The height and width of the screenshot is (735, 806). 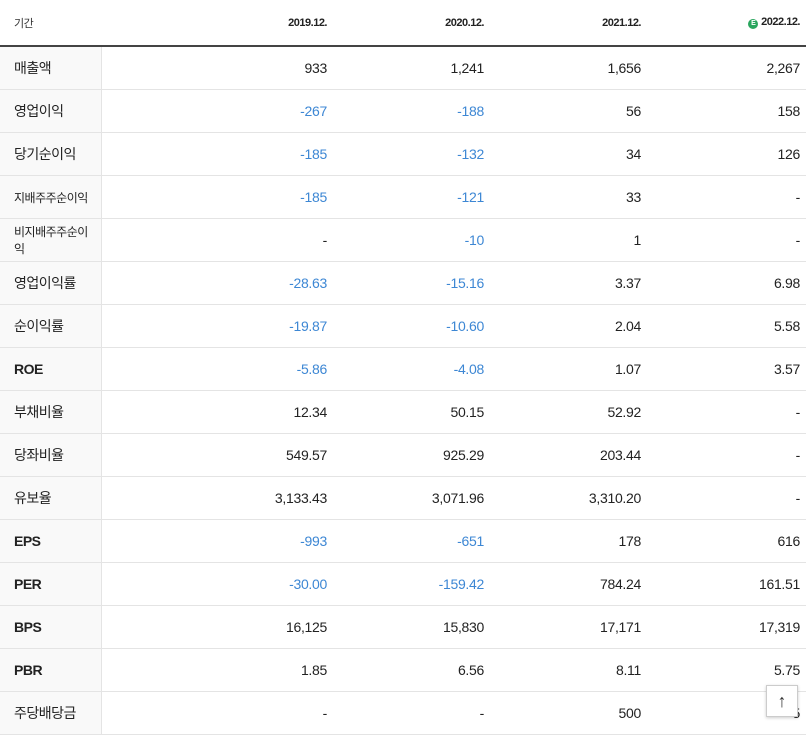 I want to click on scroll-top-button: ↑, so click(x=782, y=701).